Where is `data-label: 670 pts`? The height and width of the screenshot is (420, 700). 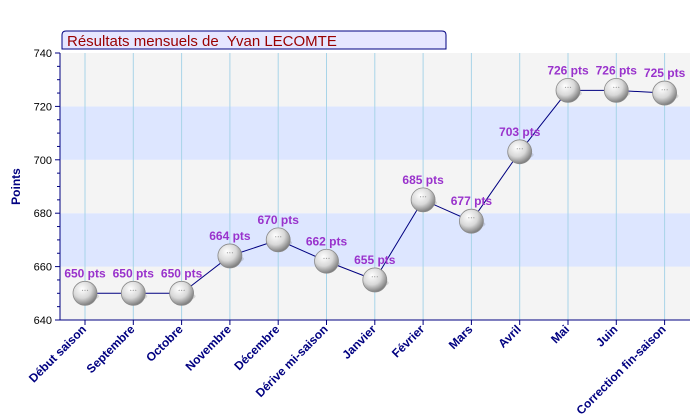
data-label: 670 pts is located at coordinates (279, 220).